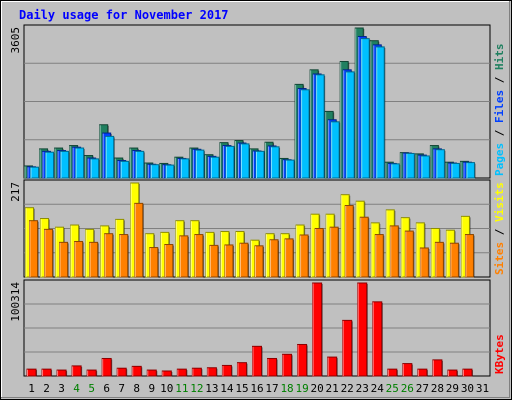 The width and height of the screenshot is (512, 400). I want to click on panel-max-label: 3605, so click(15, 40).